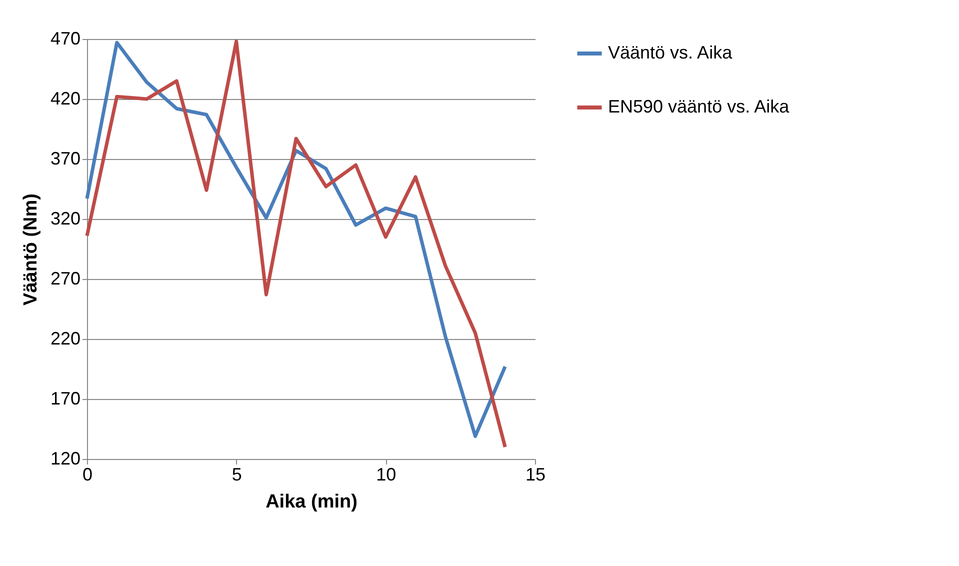 The width and height of the screenshot is (959, 566). Describe the element at coordinates (65, 98) in the screenshot. I see `y-tick-label: 420` at that location.